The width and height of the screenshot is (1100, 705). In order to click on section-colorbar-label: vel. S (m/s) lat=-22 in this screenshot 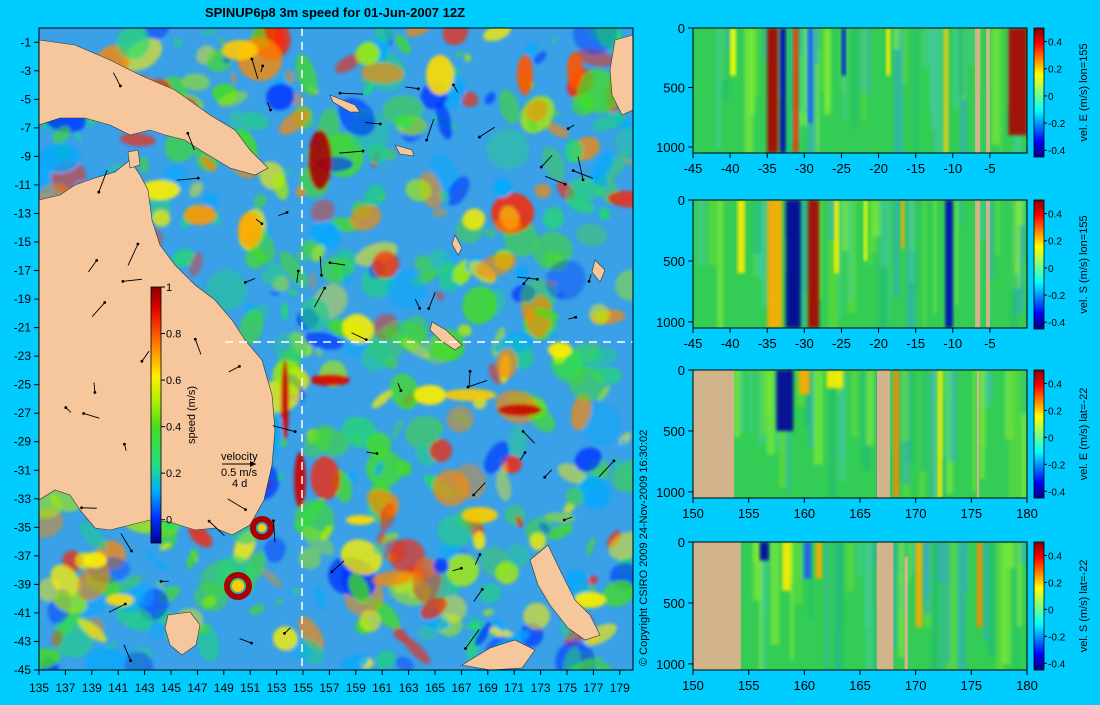, I will do `click(1084, 606)`.